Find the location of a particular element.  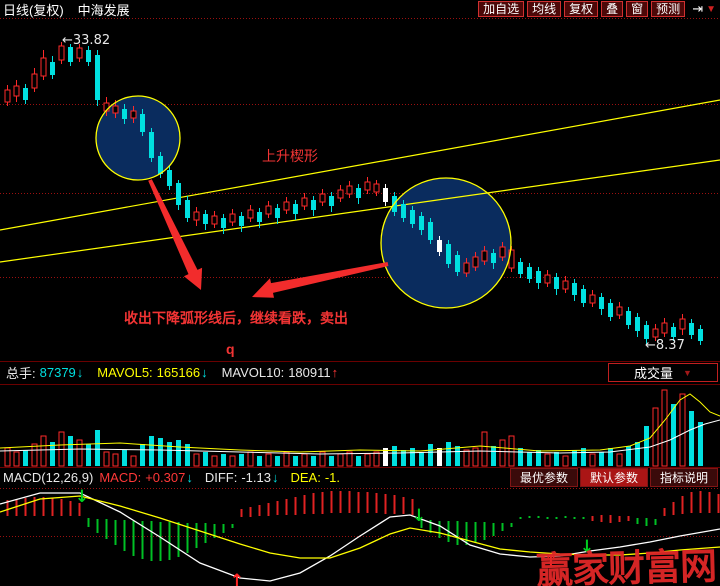

macd-param-button-1: 默认参数 is located at coordinates (614, 477).